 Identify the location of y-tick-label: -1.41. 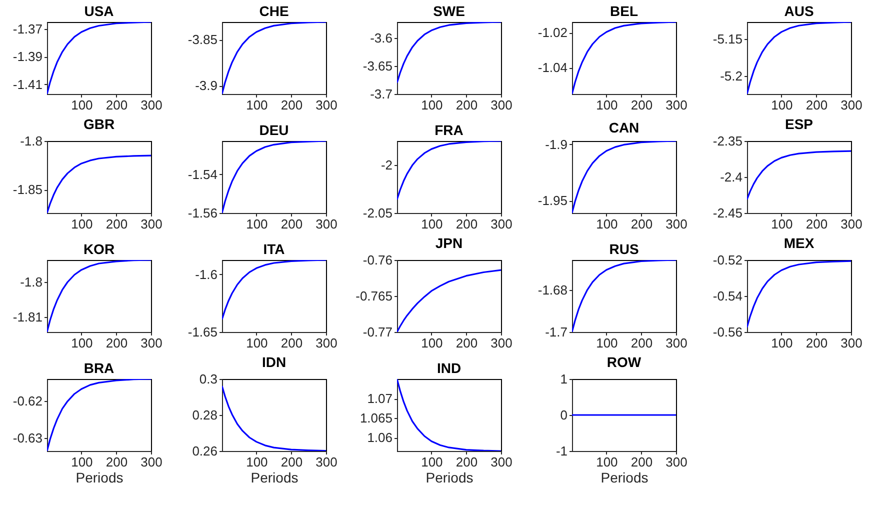
(27, 84).